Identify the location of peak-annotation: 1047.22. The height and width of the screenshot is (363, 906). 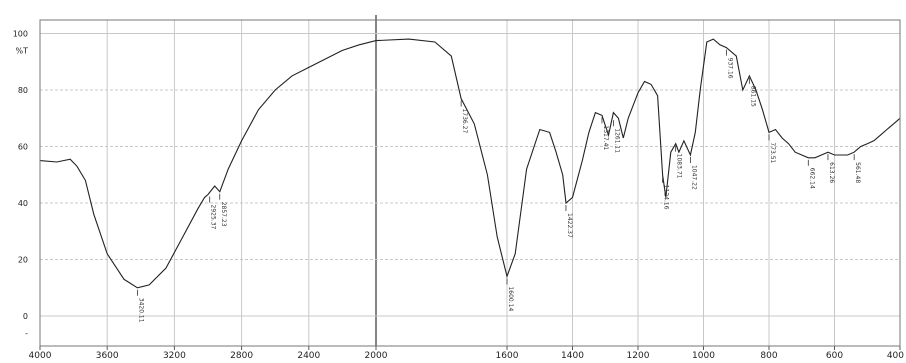
(693, 173).